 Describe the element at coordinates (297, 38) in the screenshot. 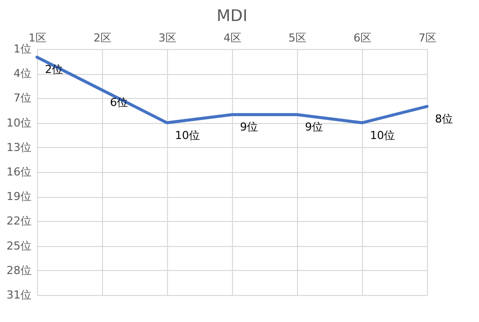

I see `x-tick-label: 5区` at that location.